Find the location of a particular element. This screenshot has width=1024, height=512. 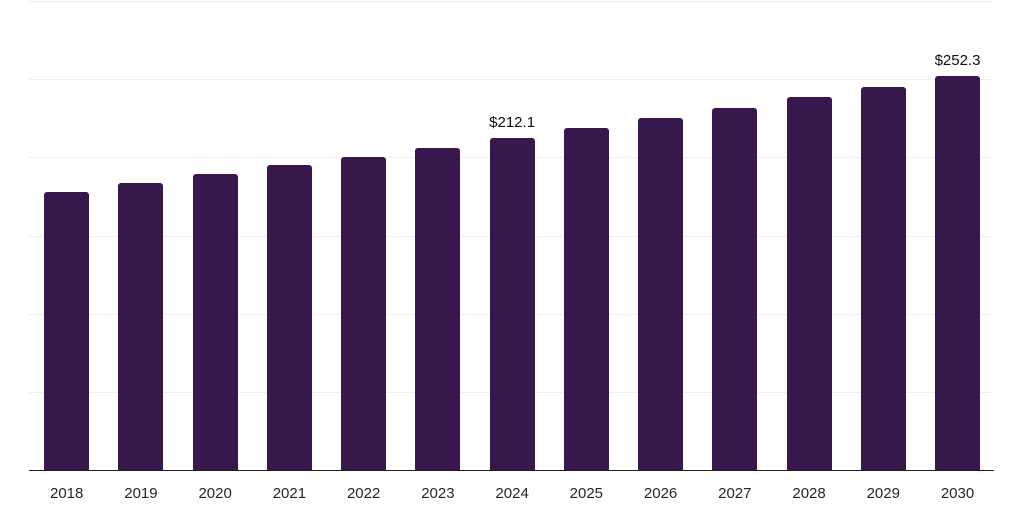

bar-2018 is located at coordinates (67, 330).